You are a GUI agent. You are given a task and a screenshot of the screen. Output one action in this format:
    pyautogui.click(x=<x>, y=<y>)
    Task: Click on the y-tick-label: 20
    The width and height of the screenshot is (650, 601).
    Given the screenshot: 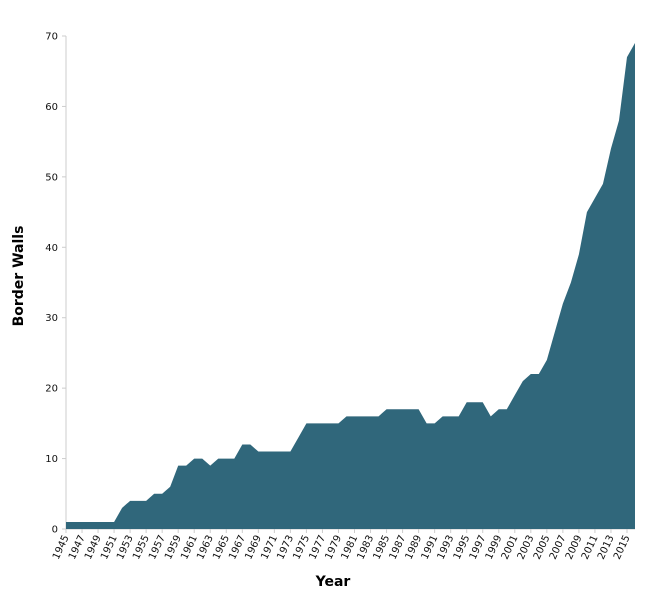 What is the action you would take?
    pyautogui.click(x=51, y=389)
    